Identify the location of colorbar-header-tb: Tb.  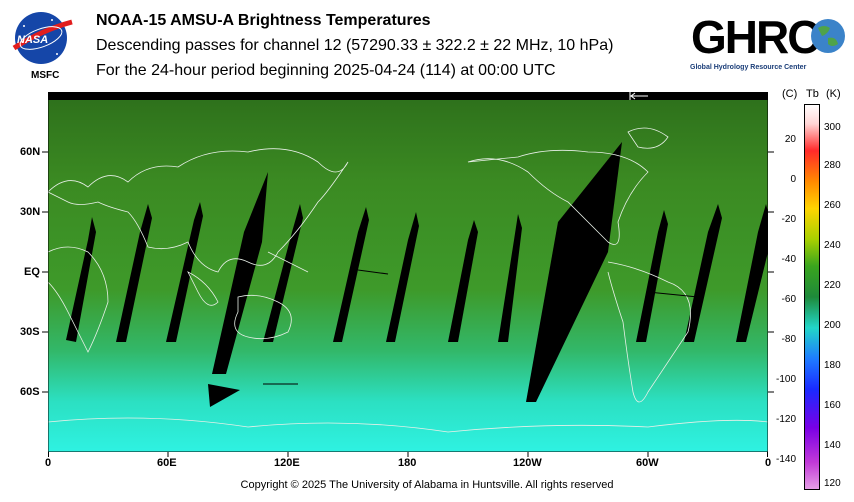
(812, 94).